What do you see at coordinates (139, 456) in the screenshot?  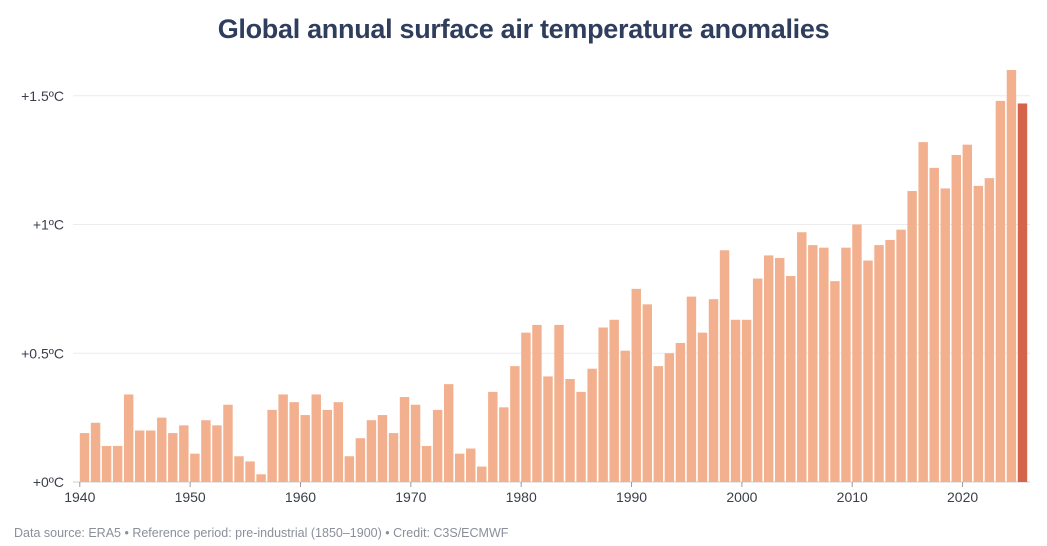 I see `bar-1945` at bounding box center [139, 456].